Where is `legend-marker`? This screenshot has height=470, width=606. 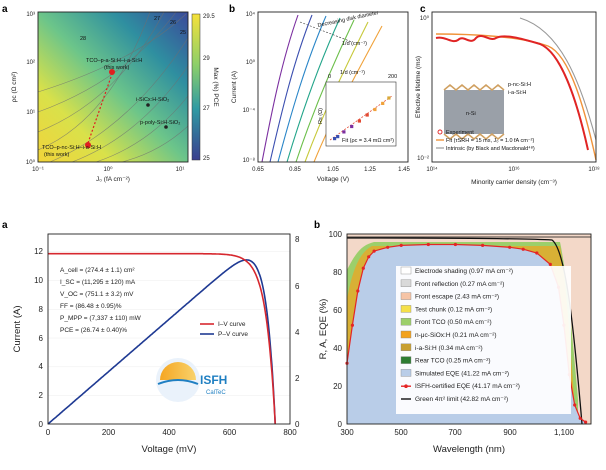 legend-marker is located at coordinates (406, 386).